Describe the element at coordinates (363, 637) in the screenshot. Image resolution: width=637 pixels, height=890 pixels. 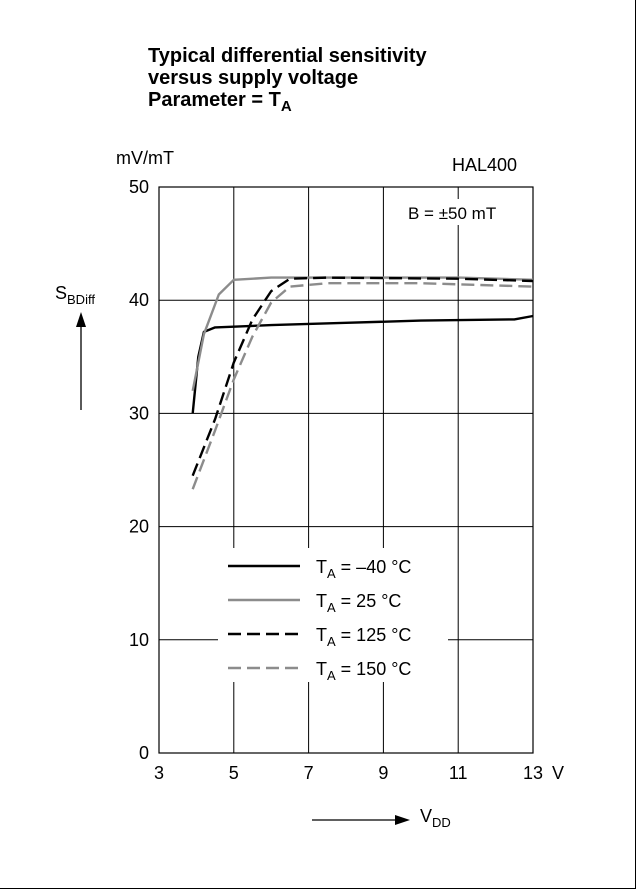
I see `legend-label-3: TA = 125 °C` at that location.